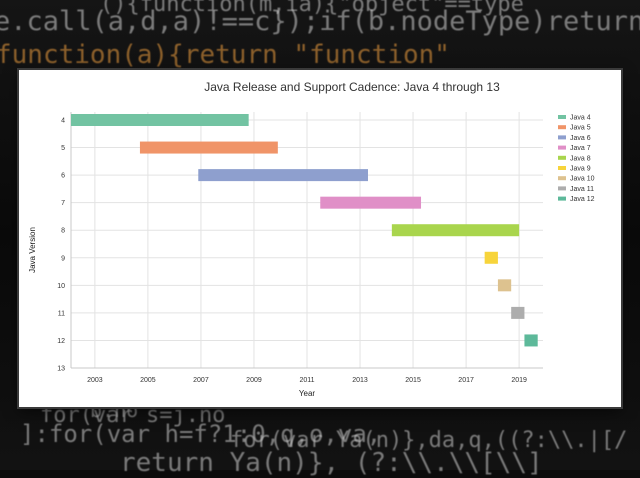 The width and height of the screenshot is (640, 478). Describe the element at coordinates (32, 250) in the screenshot. I see `y-axis-title: Java Version` at that location.